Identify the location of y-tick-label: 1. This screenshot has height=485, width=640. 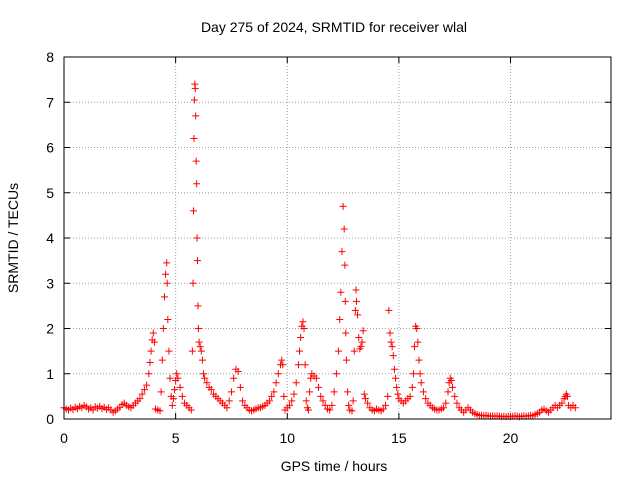
(50, 374).